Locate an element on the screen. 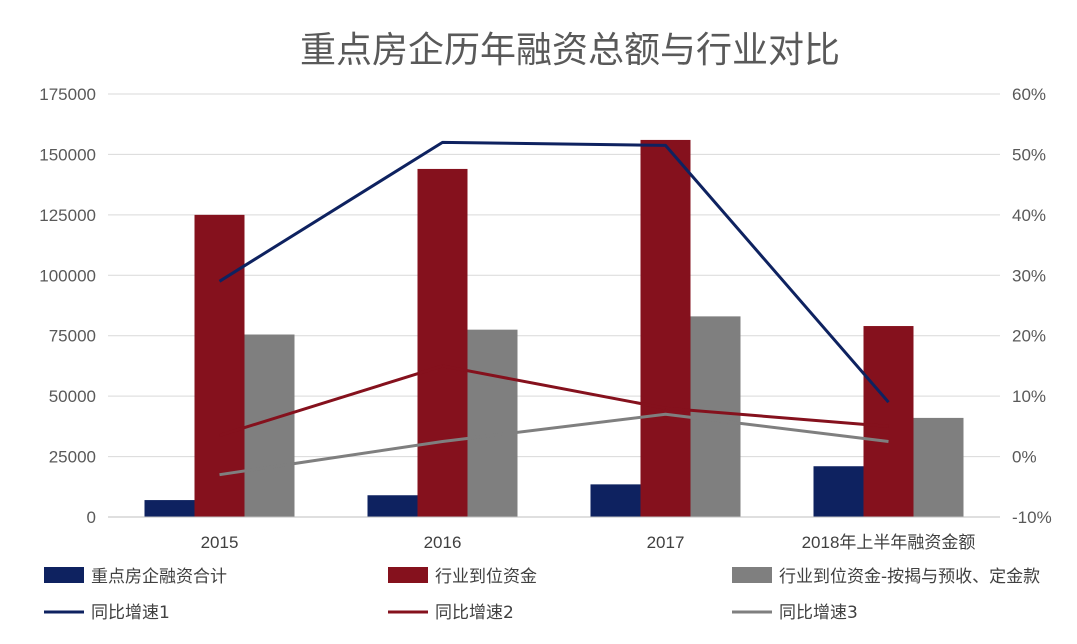  left-tick-label: 25000 is located at coordinates (72, 457).